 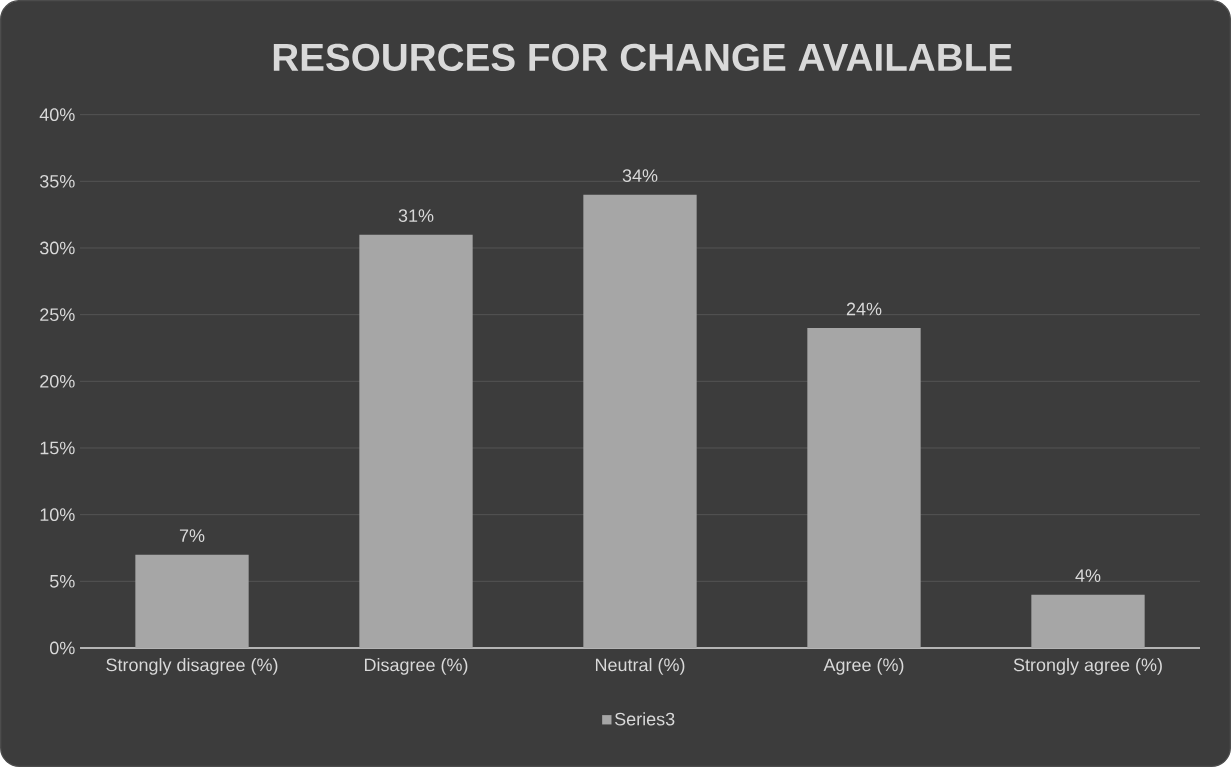 What do you see at coordinates (57, 448) in the screenshot?
I see `y-tick-label: 15%` at bounding box center [57, 448].